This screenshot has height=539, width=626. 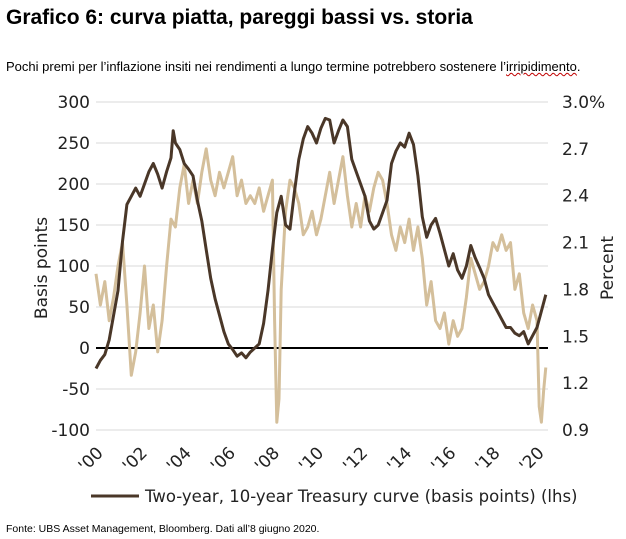 What do you see at coordinates (575, 337) in the screenshot?
I see `y-right-tick-label: 1.5` at bounding box center [575, 337].